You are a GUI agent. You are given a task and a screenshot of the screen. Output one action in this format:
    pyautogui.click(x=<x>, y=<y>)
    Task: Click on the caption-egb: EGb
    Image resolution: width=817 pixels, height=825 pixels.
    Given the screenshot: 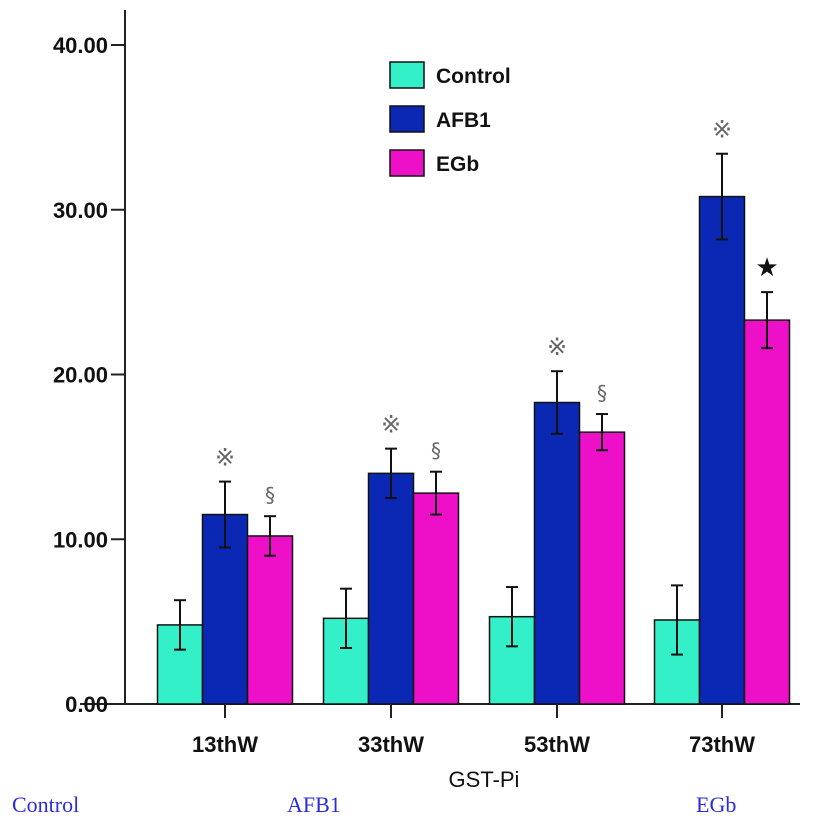 What is the action you would take?
    pyautogui.click(x=716, y=804)
    